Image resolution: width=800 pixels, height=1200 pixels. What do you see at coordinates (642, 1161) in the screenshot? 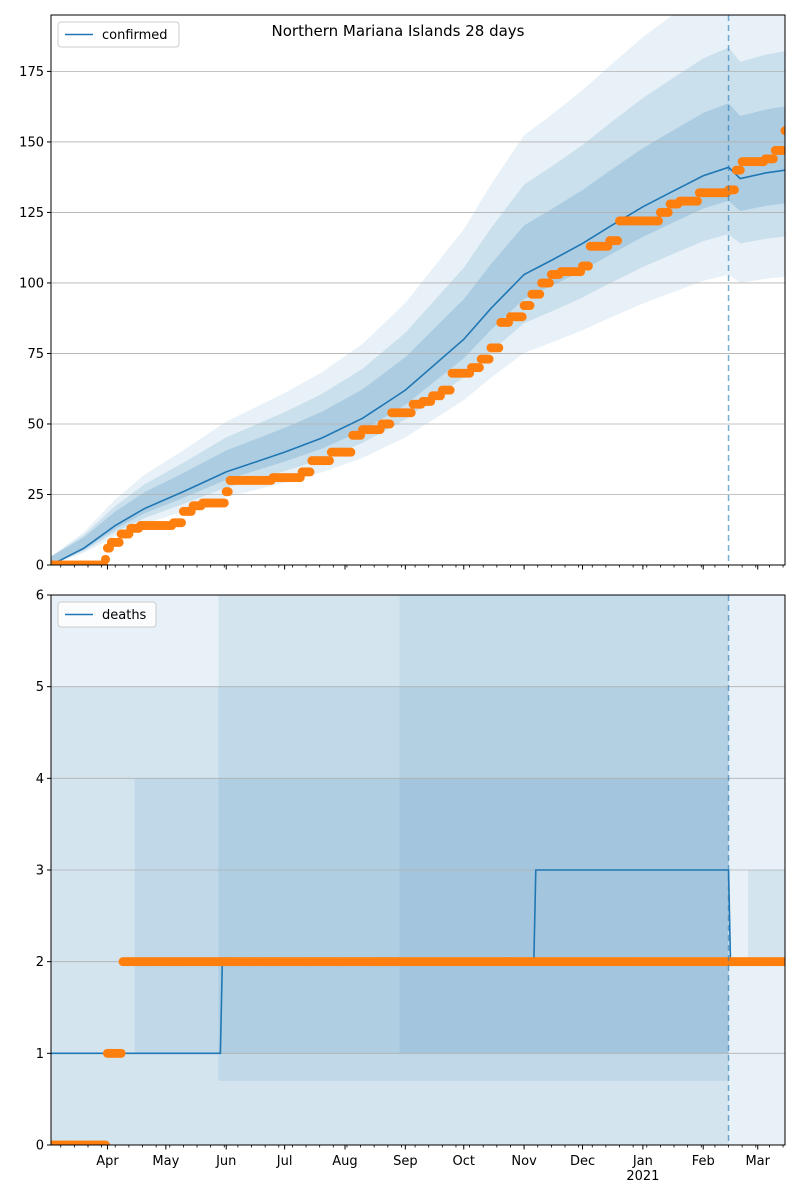
I see `x-tick-label: Jan` at bounding box center [642, 1161].